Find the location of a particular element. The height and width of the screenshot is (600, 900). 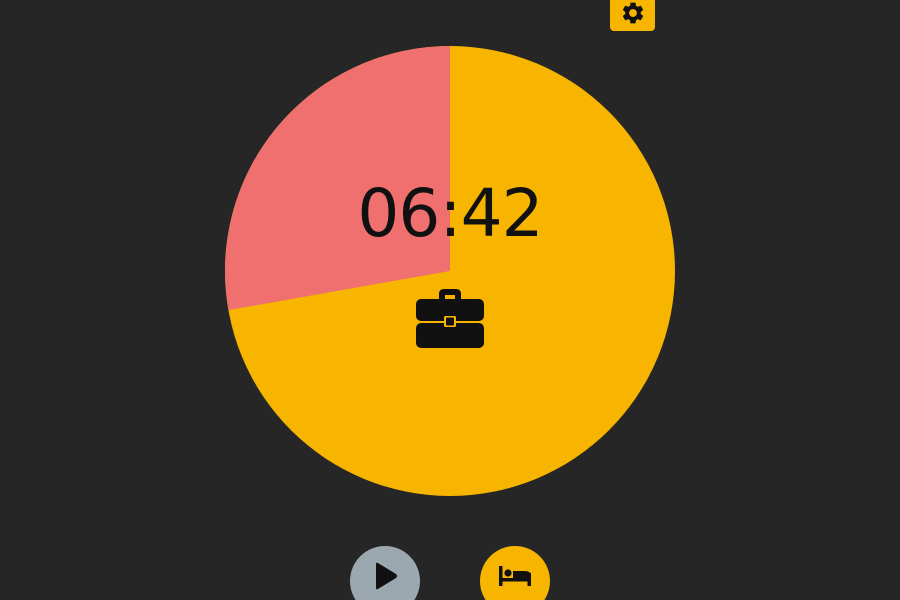

bed-icon is located at coordinates (515, 578).